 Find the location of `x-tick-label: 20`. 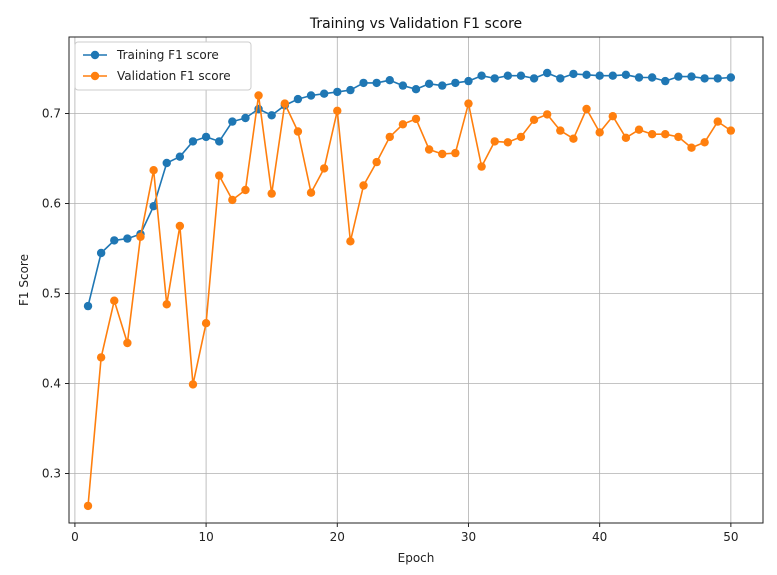

x-tick-label: 20 is located at coordinates (337, 537).